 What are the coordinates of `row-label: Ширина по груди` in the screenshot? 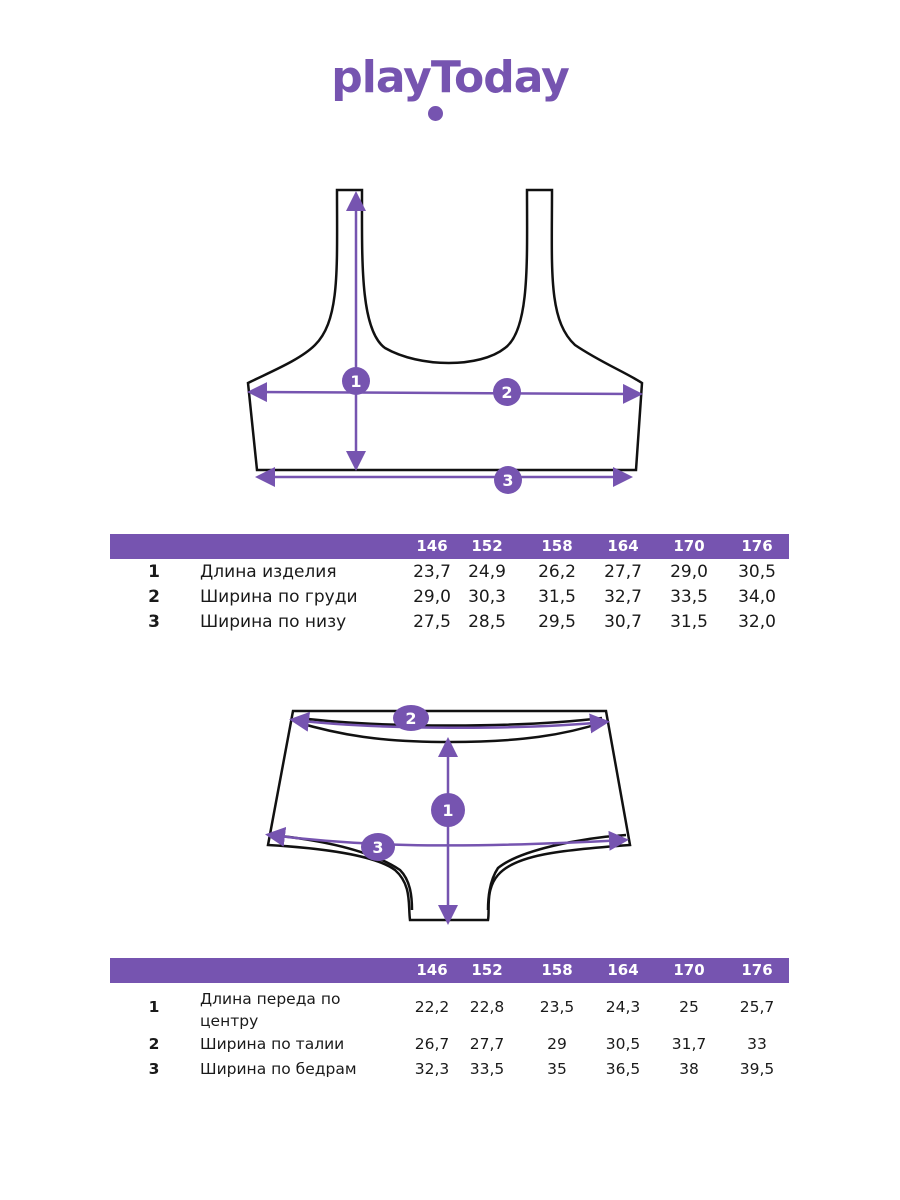 It's located at (279, 597).